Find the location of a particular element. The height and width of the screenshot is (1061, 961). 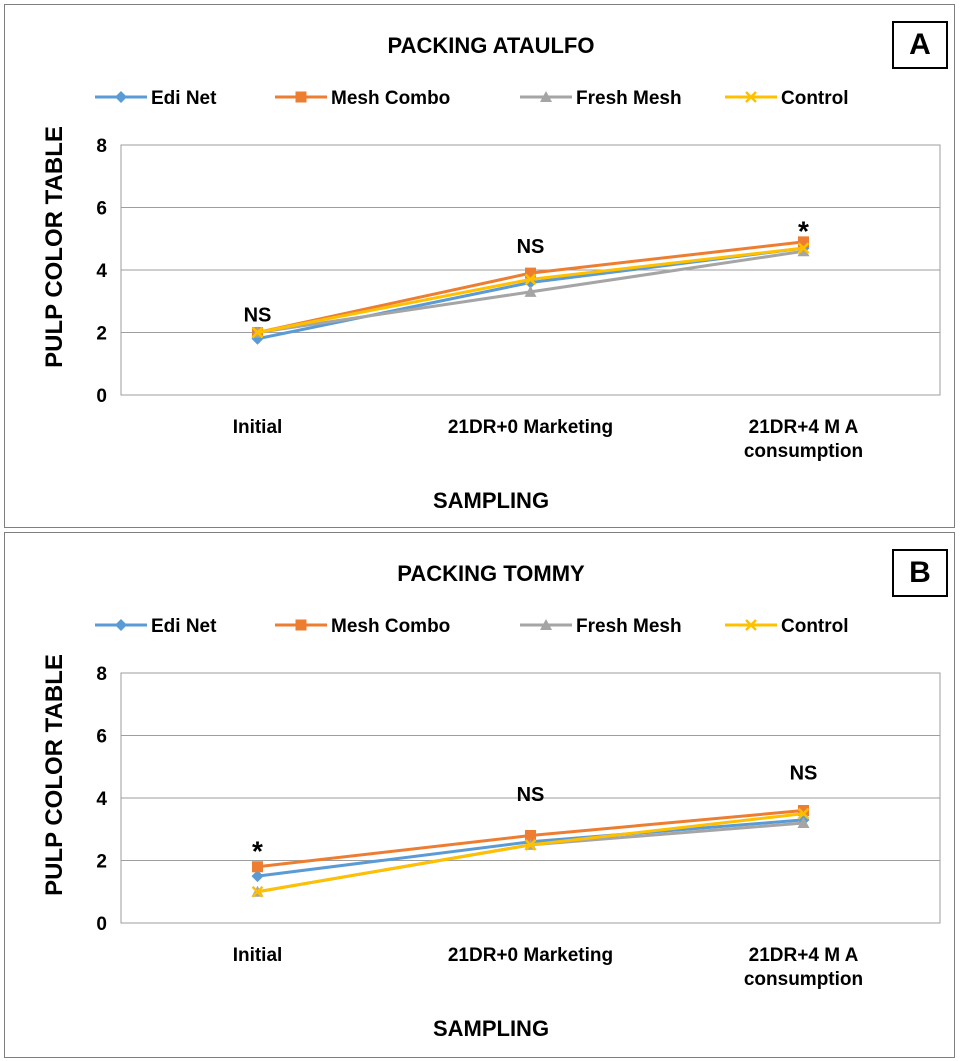

chart-title: PACKING TOMMY is located at coordinates (491, 573).